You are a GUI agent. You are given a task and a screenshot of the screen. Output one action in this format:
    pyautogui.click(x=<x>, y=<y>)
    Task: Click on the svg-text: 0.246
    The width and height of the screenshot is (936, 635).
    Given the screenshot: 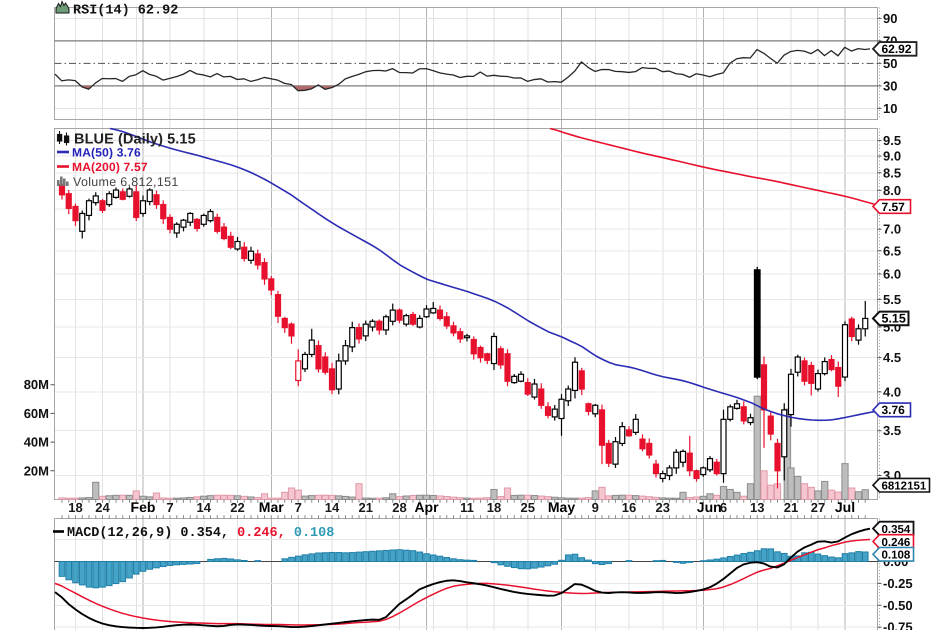 What is the action you would take?
    pyautogui.click(x=896, y=543)
    